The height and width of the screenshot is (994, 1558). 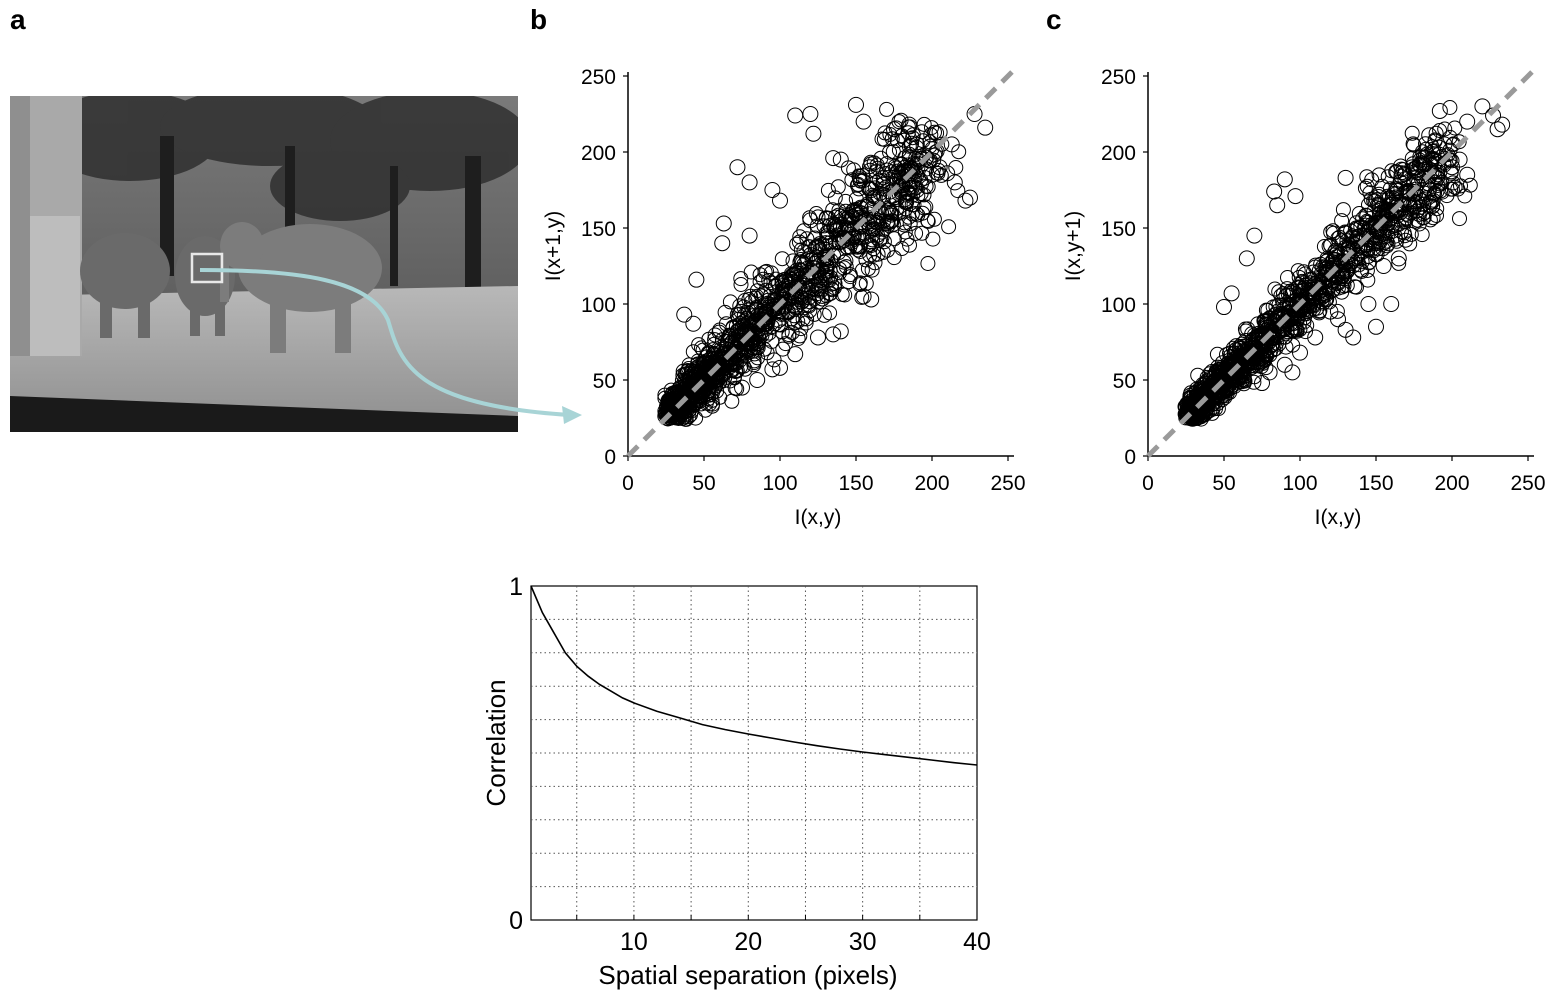 What do you see at coordinates (818, 517) in the screenshot?
I see `x-axis-label: I(x,y)` at bounding box center [818, 517].